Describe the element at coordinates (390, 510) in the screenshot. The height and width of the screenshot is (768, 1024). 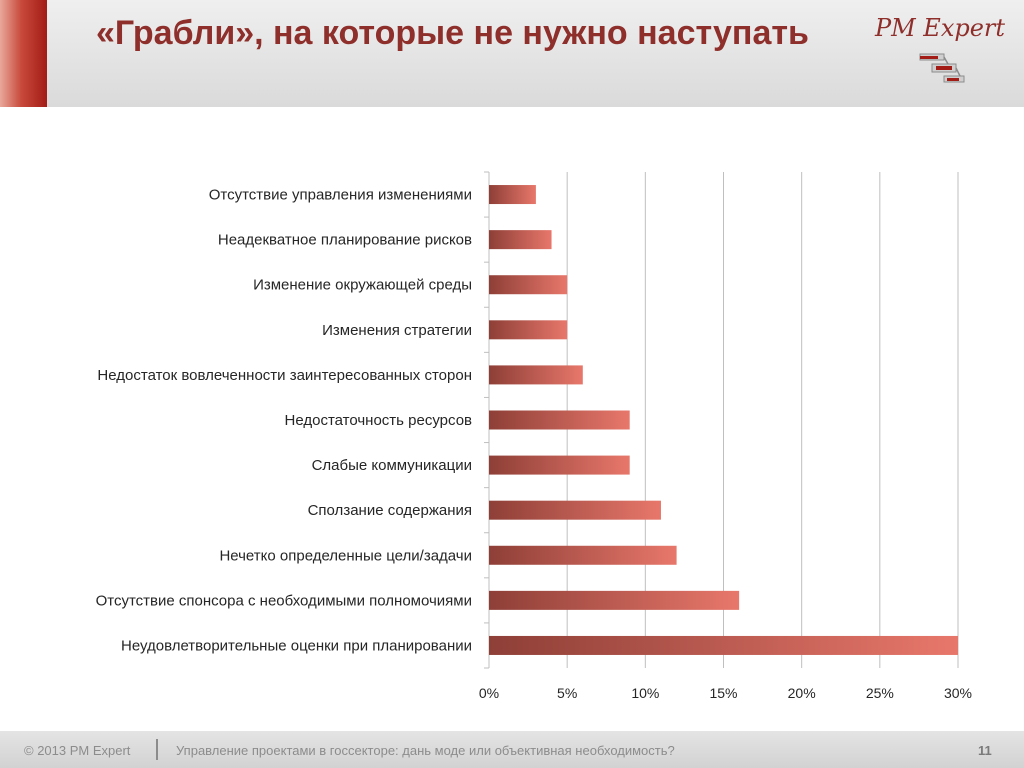
I see `category-label: Сползание содержания` at that location.